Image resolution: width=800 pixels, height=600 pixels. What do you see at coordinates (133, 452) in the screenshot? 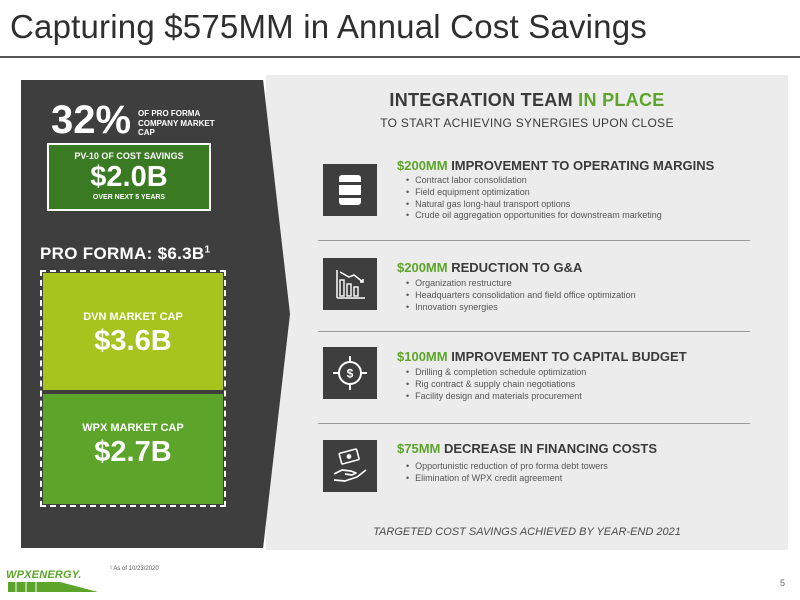
I see `wpx-market-cap-value: $2.7B` at bounding box center [133, 452].